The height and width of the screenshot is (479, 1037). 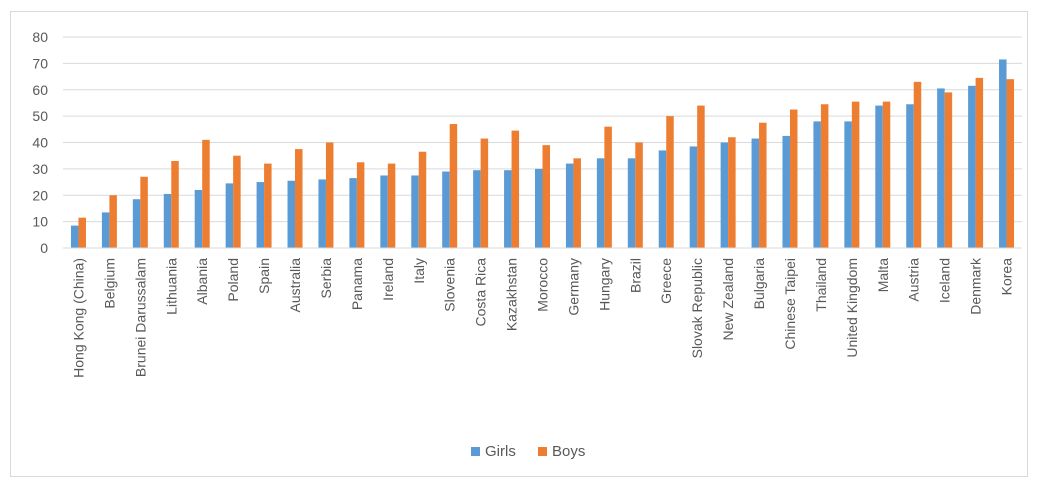 I want to click on x-category-label: Morocco, so click(x=543, y=285).